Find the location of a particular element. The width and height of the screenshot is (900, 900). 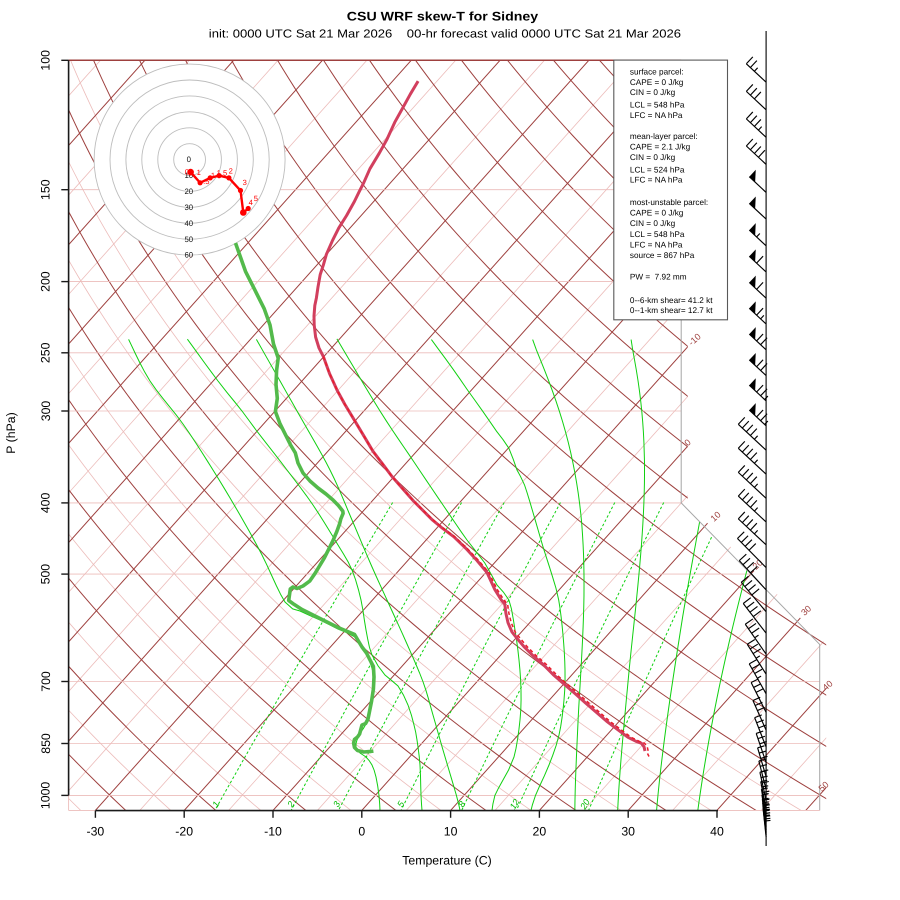

svg-text: most-unstable parcel: is located at coordinates (669, 202).